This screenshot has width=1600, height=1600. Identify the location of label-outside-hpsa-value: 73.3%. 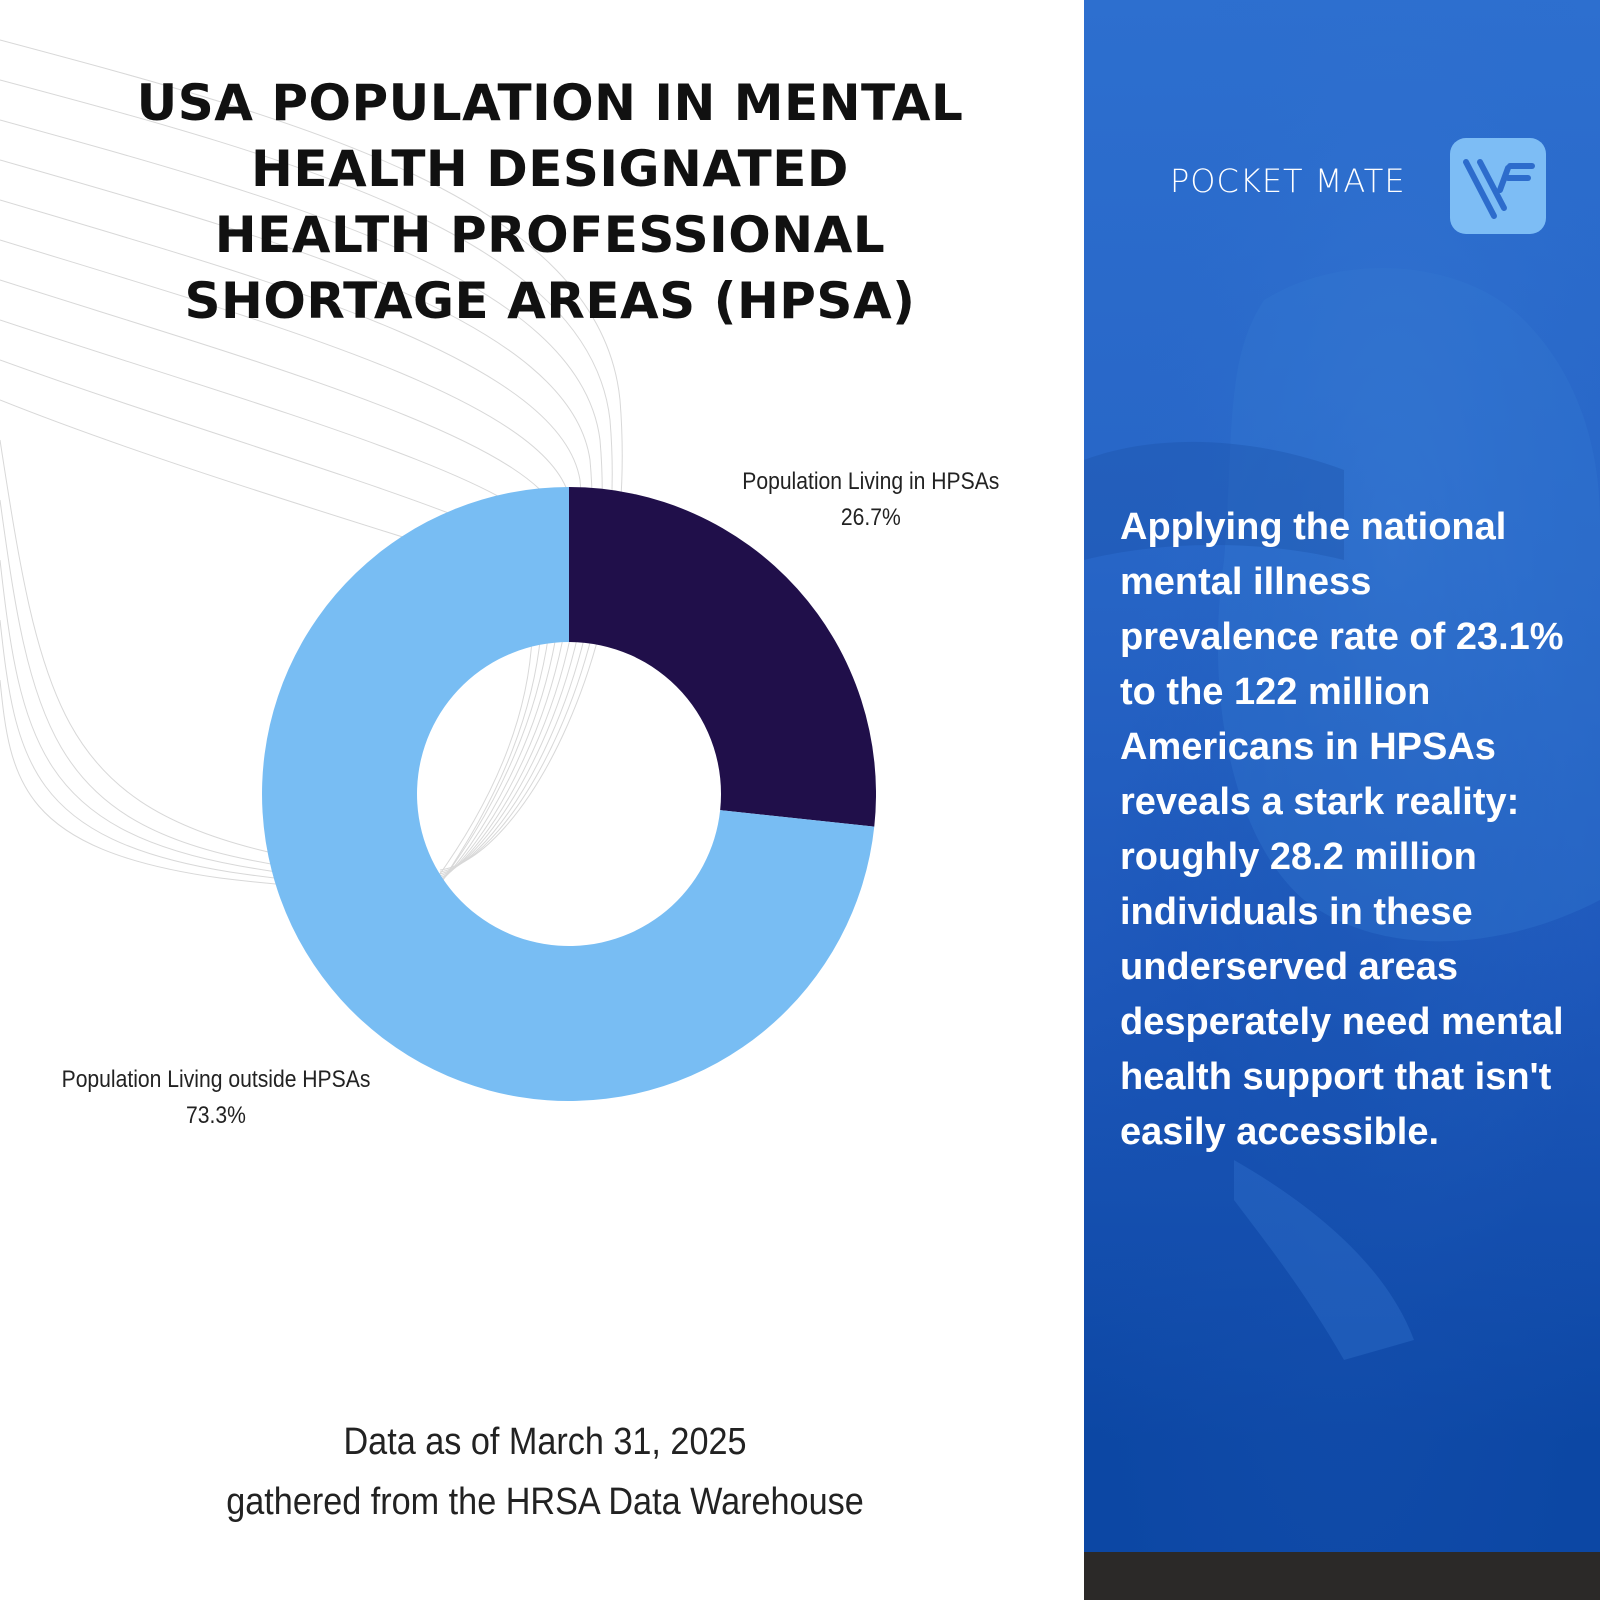
(216, 1115).